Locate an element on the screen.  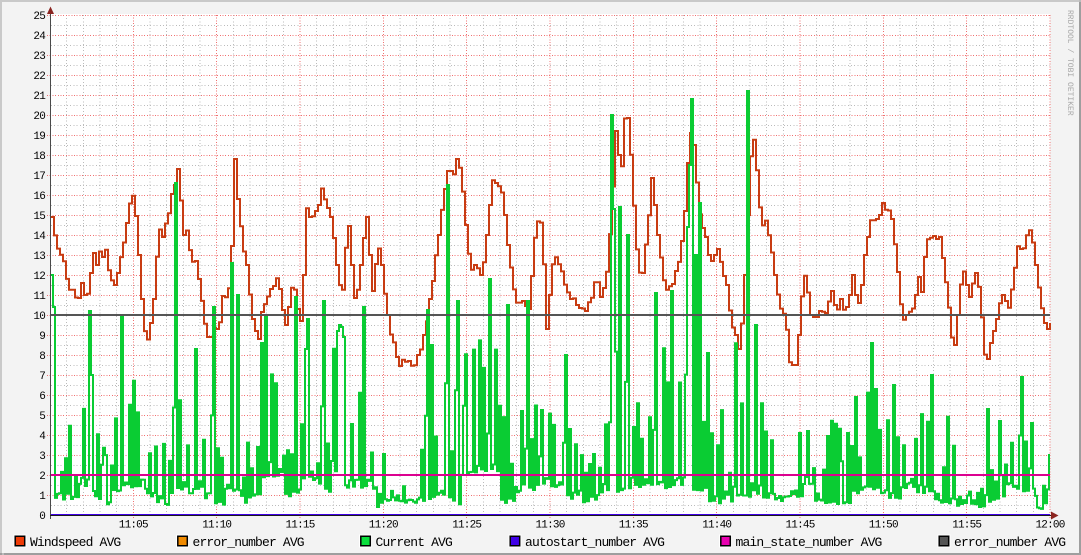
svg-text: 11:40 is located at coordinates (716, 526).